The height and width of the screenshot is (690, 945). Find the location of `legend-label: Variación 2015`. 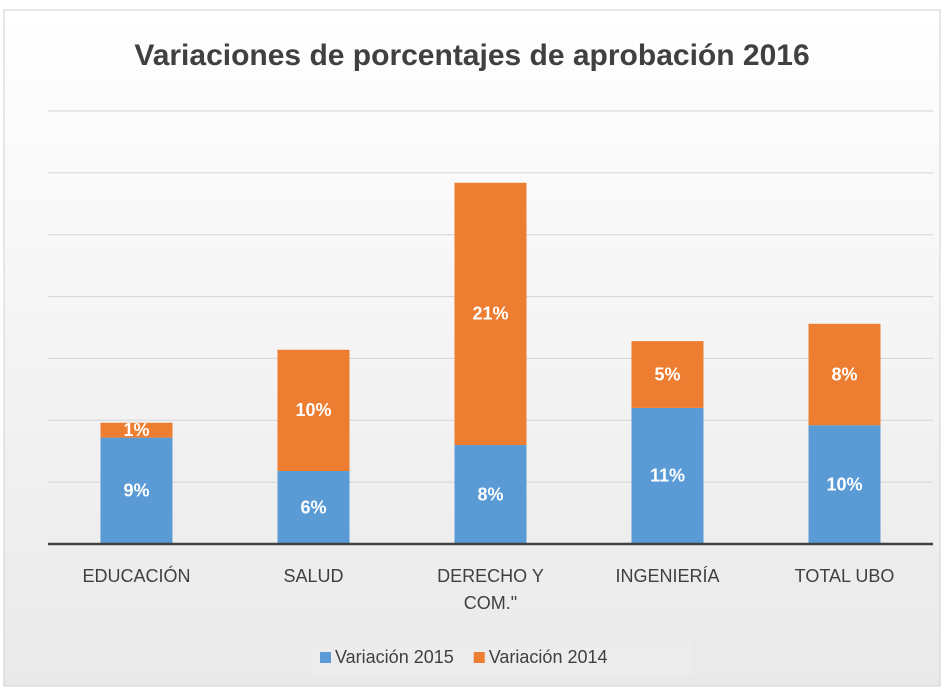

legend-label: Variación 2015 is located at coordinates (394, 657).